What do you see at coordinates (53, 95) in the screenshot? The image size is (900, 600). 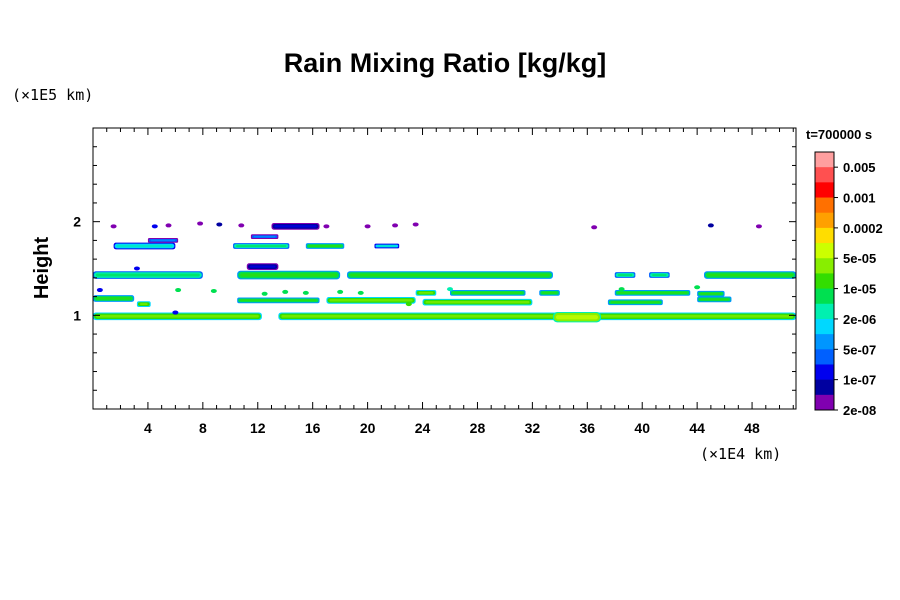 I see `y-axis-unit: (×1E5 km)` at bounding box center [53, 95].